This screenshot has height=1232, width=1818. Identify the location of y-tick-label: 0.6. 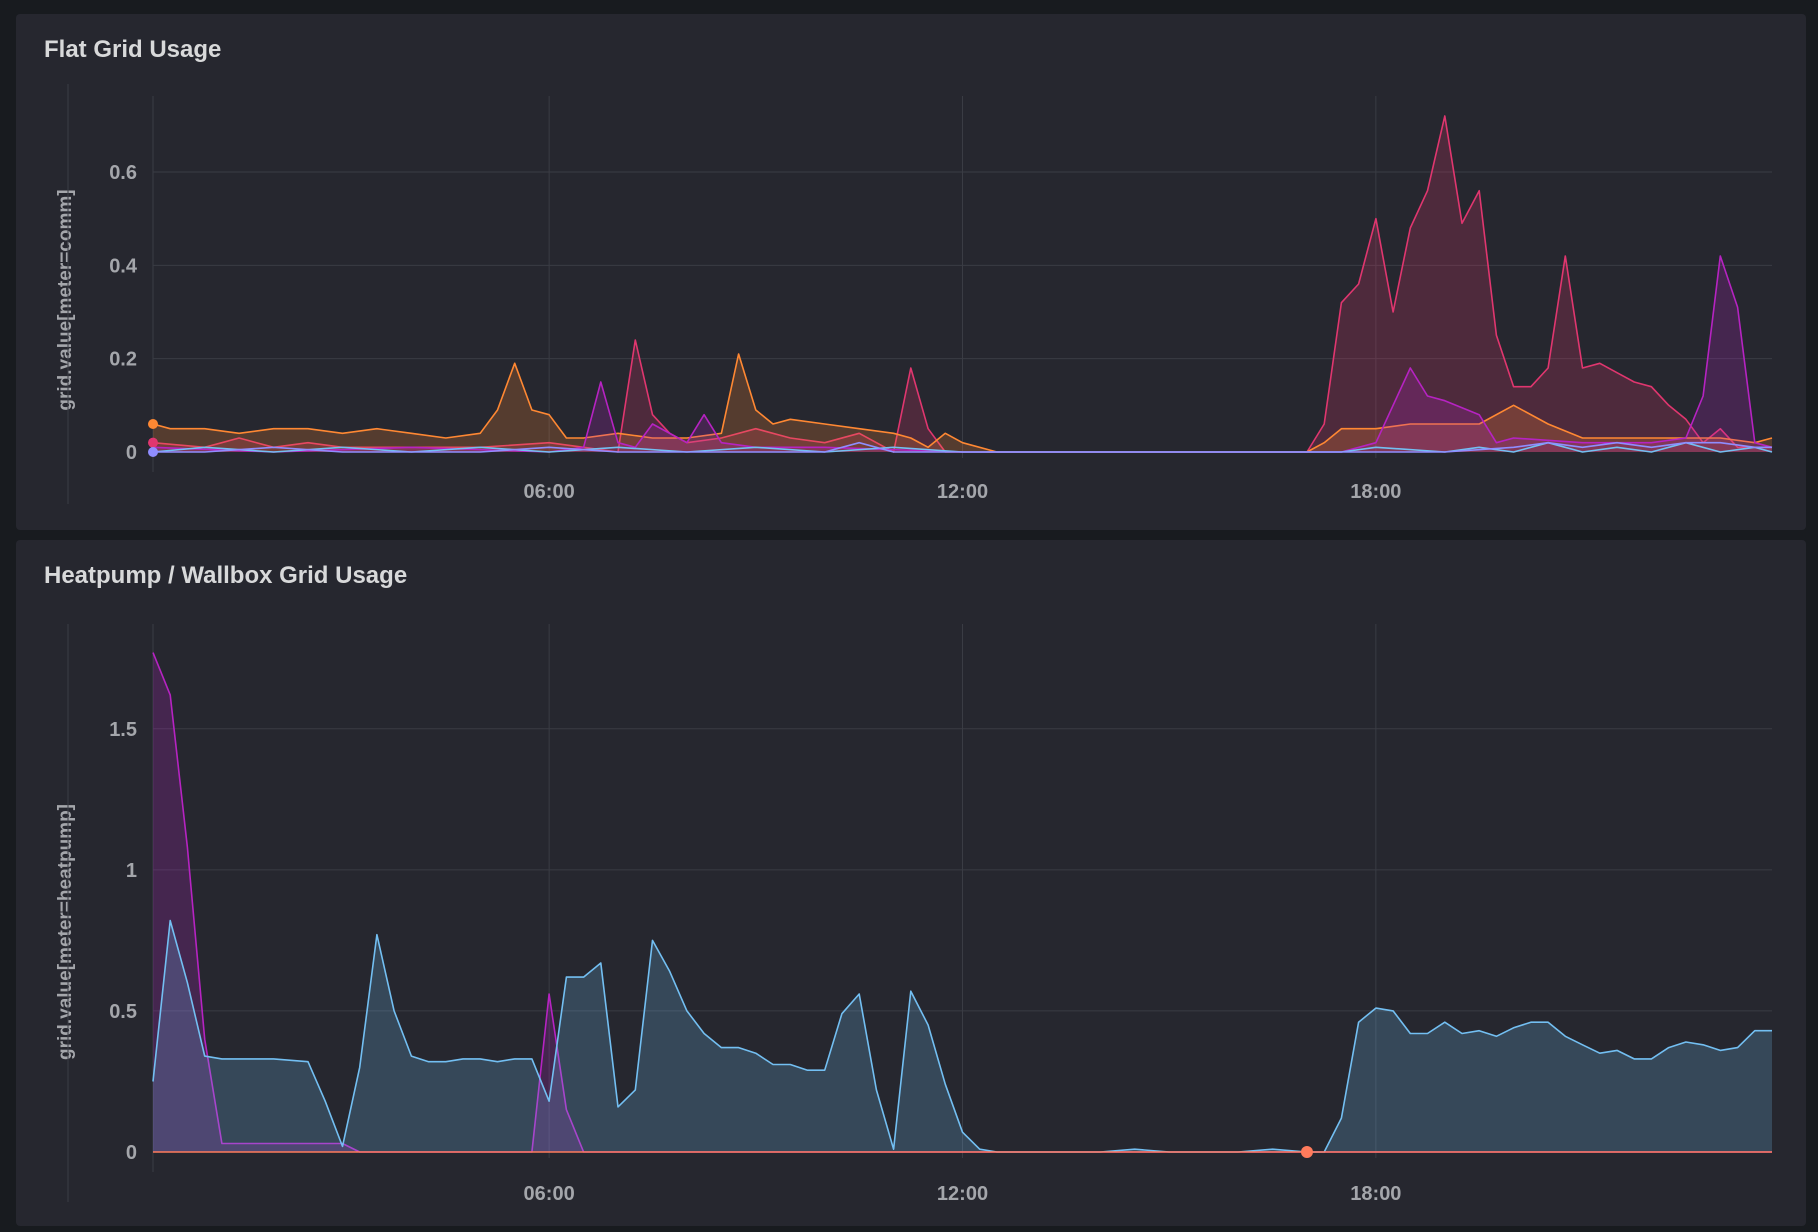
(123, 173).